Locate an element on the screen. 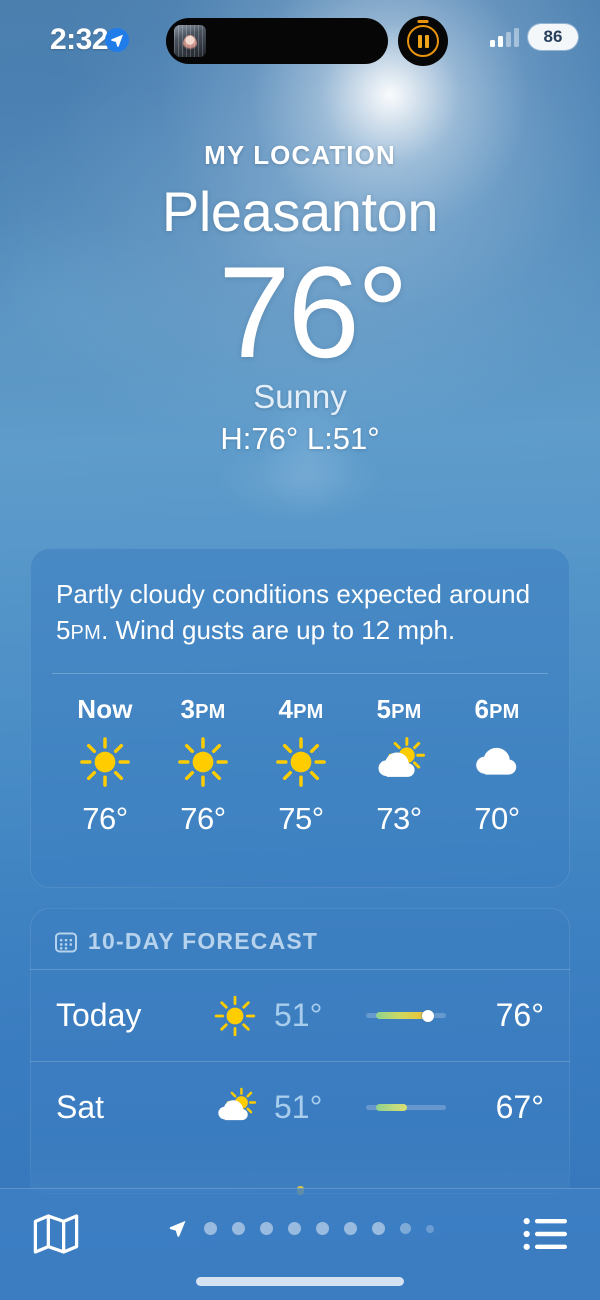 This screenshot has width=600, height=1300. status-bar: 2:32 86 is located at coordinates (300, 39).